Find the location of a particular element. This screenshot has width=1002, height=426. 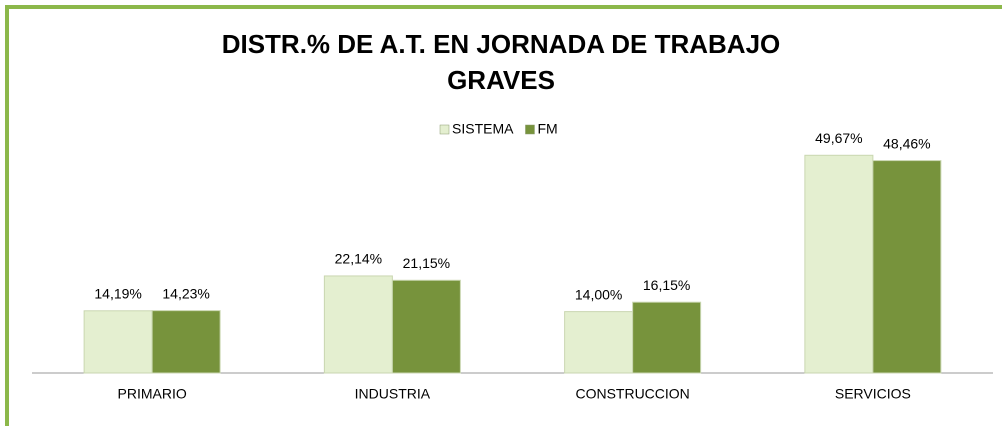

x-tick-label: PRIMARIO is located at coordinates (152, 394).